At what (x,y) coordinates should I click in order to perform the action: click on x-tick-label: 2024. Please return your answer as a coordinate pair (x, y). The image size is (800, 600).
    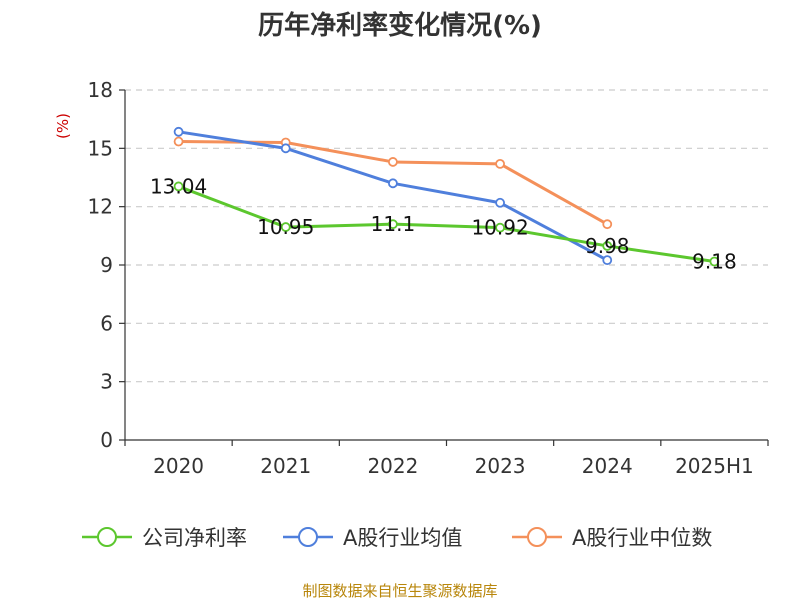
    Looking at the image, I should click on (607, 466).